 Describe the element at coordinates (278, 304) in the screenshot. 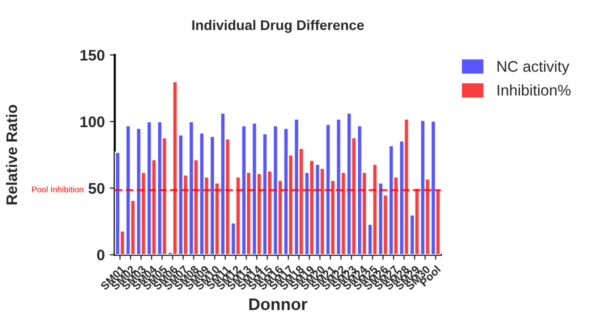

I see `x-axis-title: Donnor` at that location.